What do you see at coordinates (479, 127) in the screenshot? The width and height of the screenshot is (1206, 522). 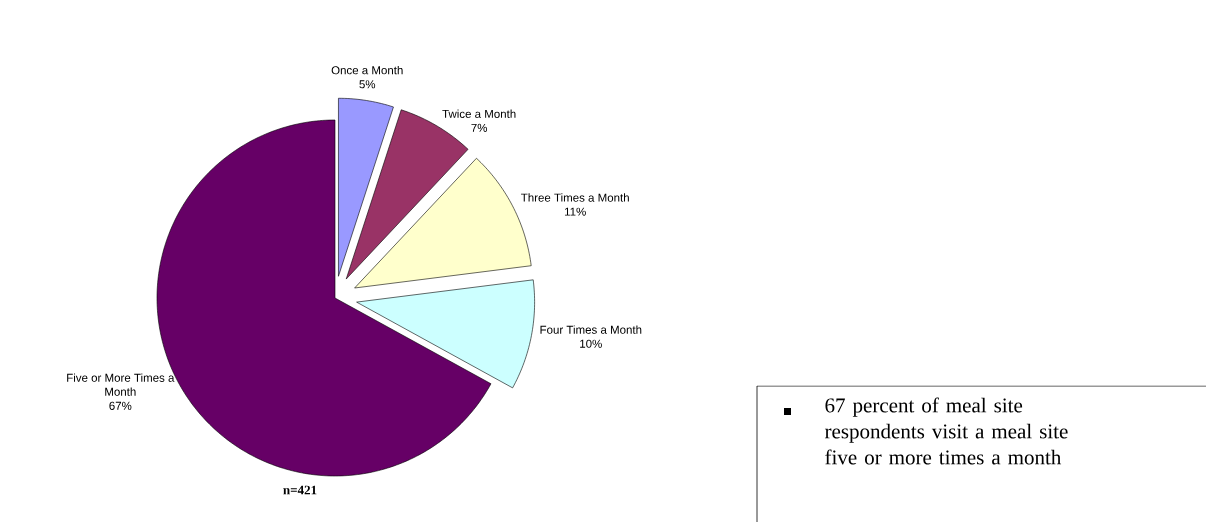 I see `data-label: 7%` at bounding box center [479, 127].